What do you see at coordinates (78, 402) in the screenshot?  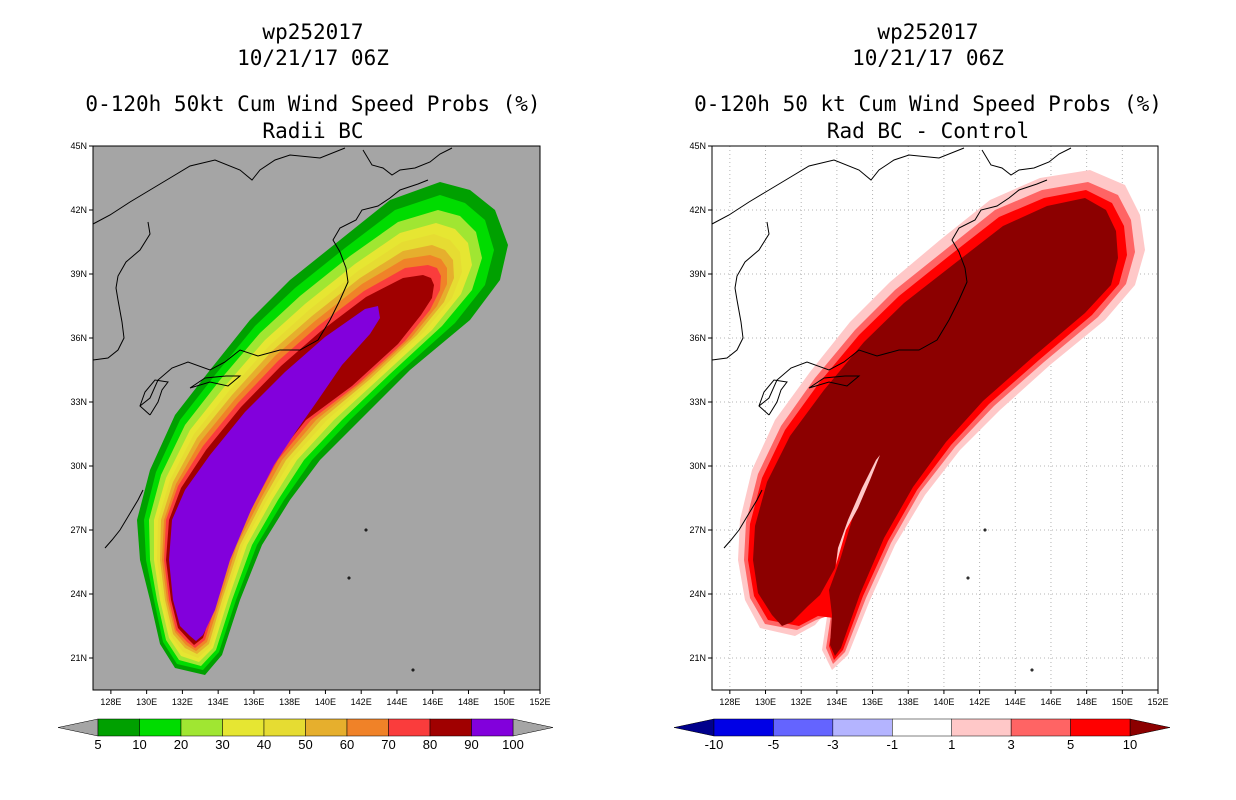 I see `y-tick-label: 33N` at bounding box center [78, 402].